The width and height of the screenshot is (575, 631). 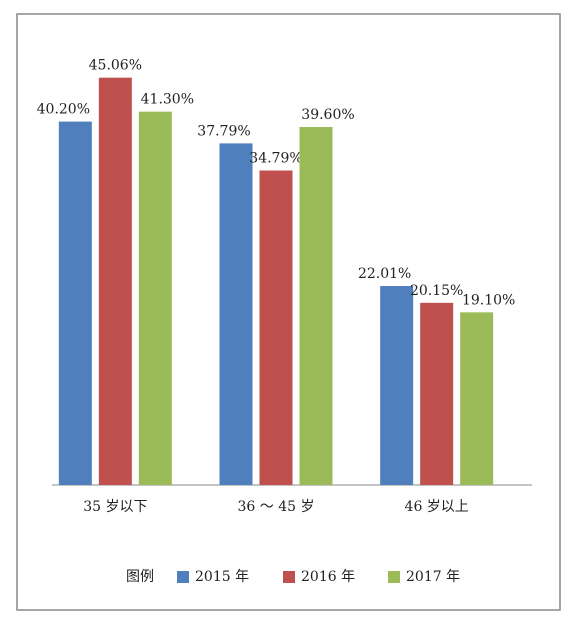 I want to click on x-tick-label: 35 岁以下, so click(x=115, y=507).